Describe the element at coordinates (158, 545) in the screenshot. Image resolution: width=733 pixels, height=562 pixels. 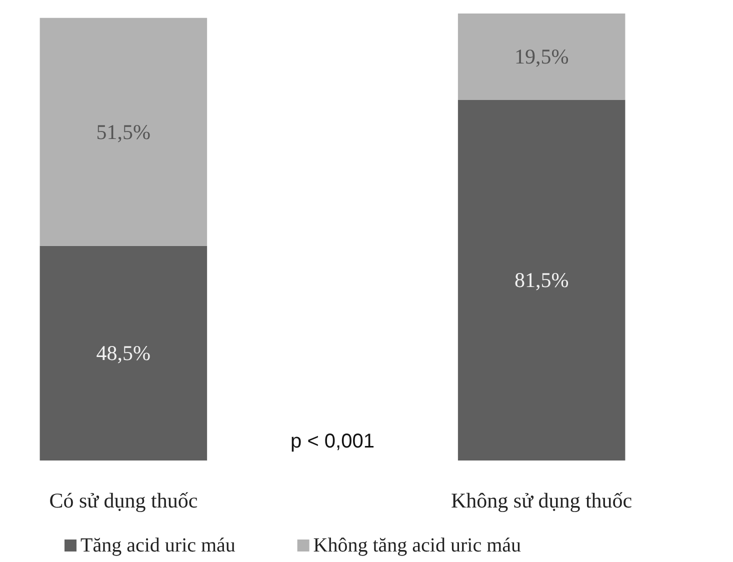
I see `legend-label: Tăng acid uric máu` at that location.